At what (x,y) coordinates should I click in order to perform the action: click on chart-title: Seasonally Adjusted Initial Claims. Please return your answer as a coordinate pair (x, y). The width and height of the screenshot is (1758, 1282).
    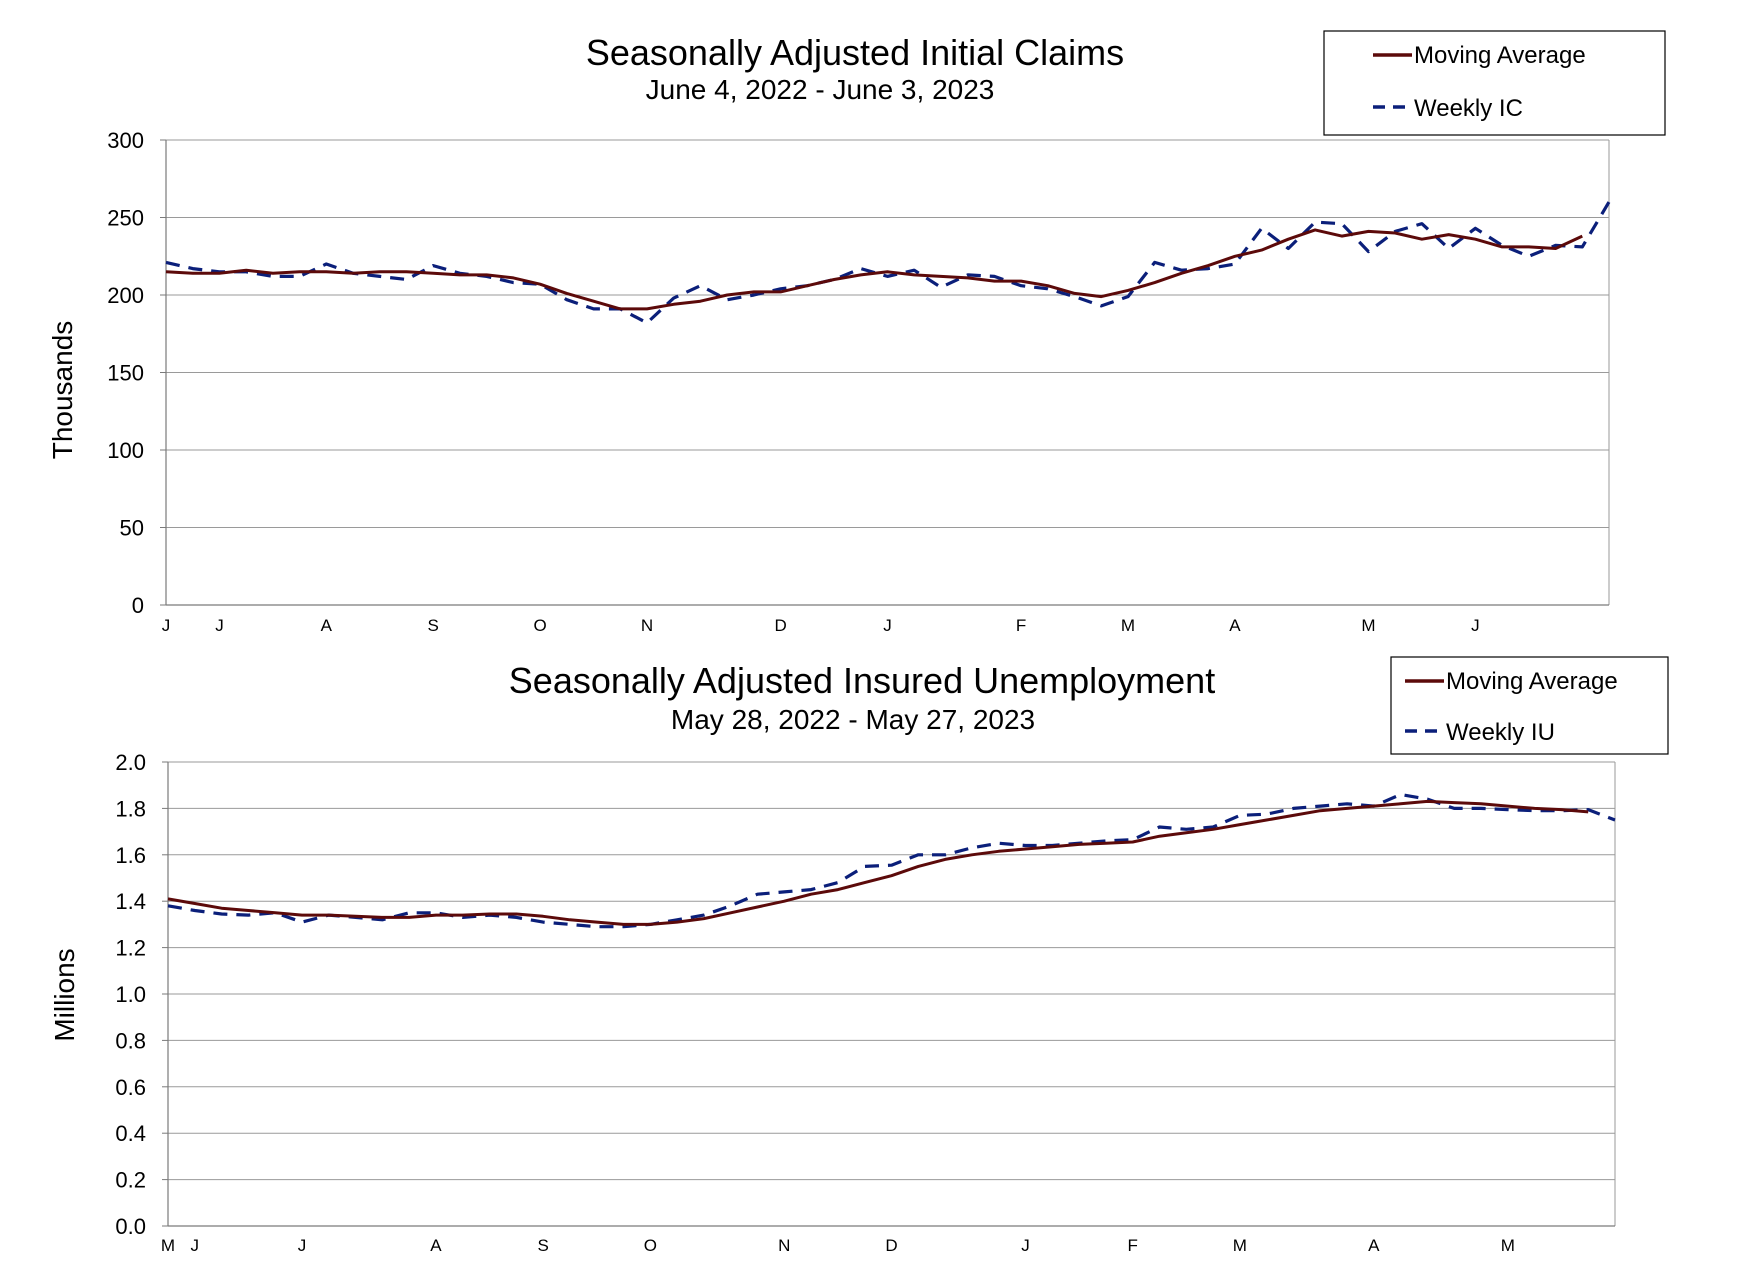
    Looking at the image, I should click on (855, 52).